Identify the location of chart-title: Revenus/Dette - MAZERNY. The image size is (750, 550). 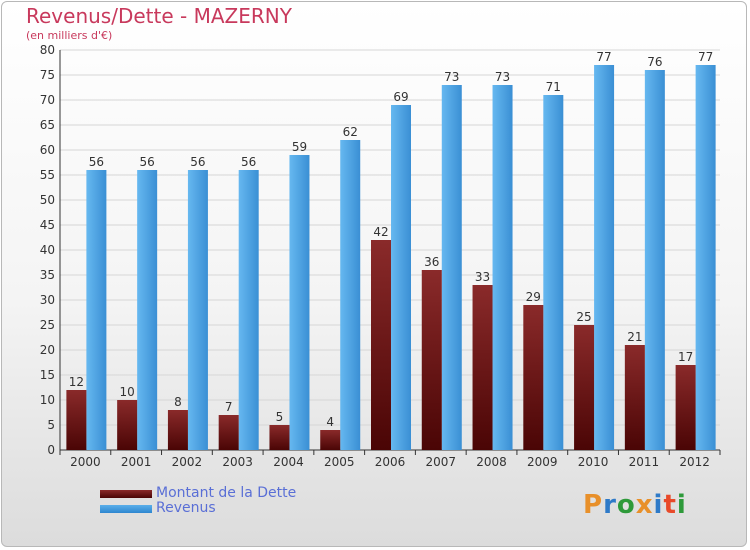
(159, 16).